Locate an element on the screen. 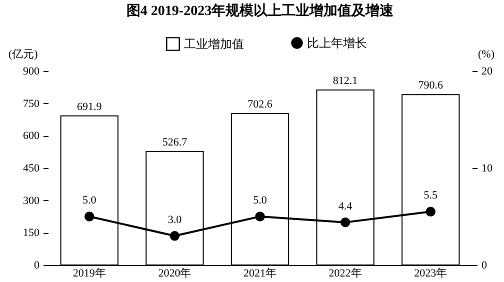 The height and width of the screenshot is (282, 504). data-label: 526.7 is located at coordinates (175, 142).